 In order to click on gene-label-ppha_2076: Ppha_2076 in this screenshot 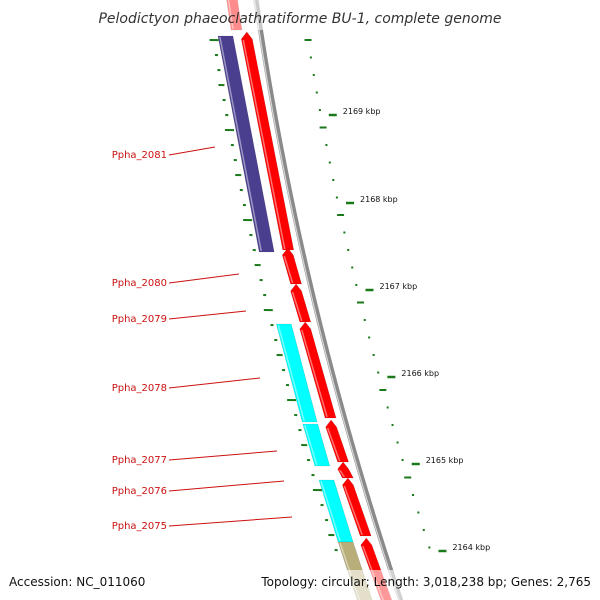, I will do `click(139, 491)`.